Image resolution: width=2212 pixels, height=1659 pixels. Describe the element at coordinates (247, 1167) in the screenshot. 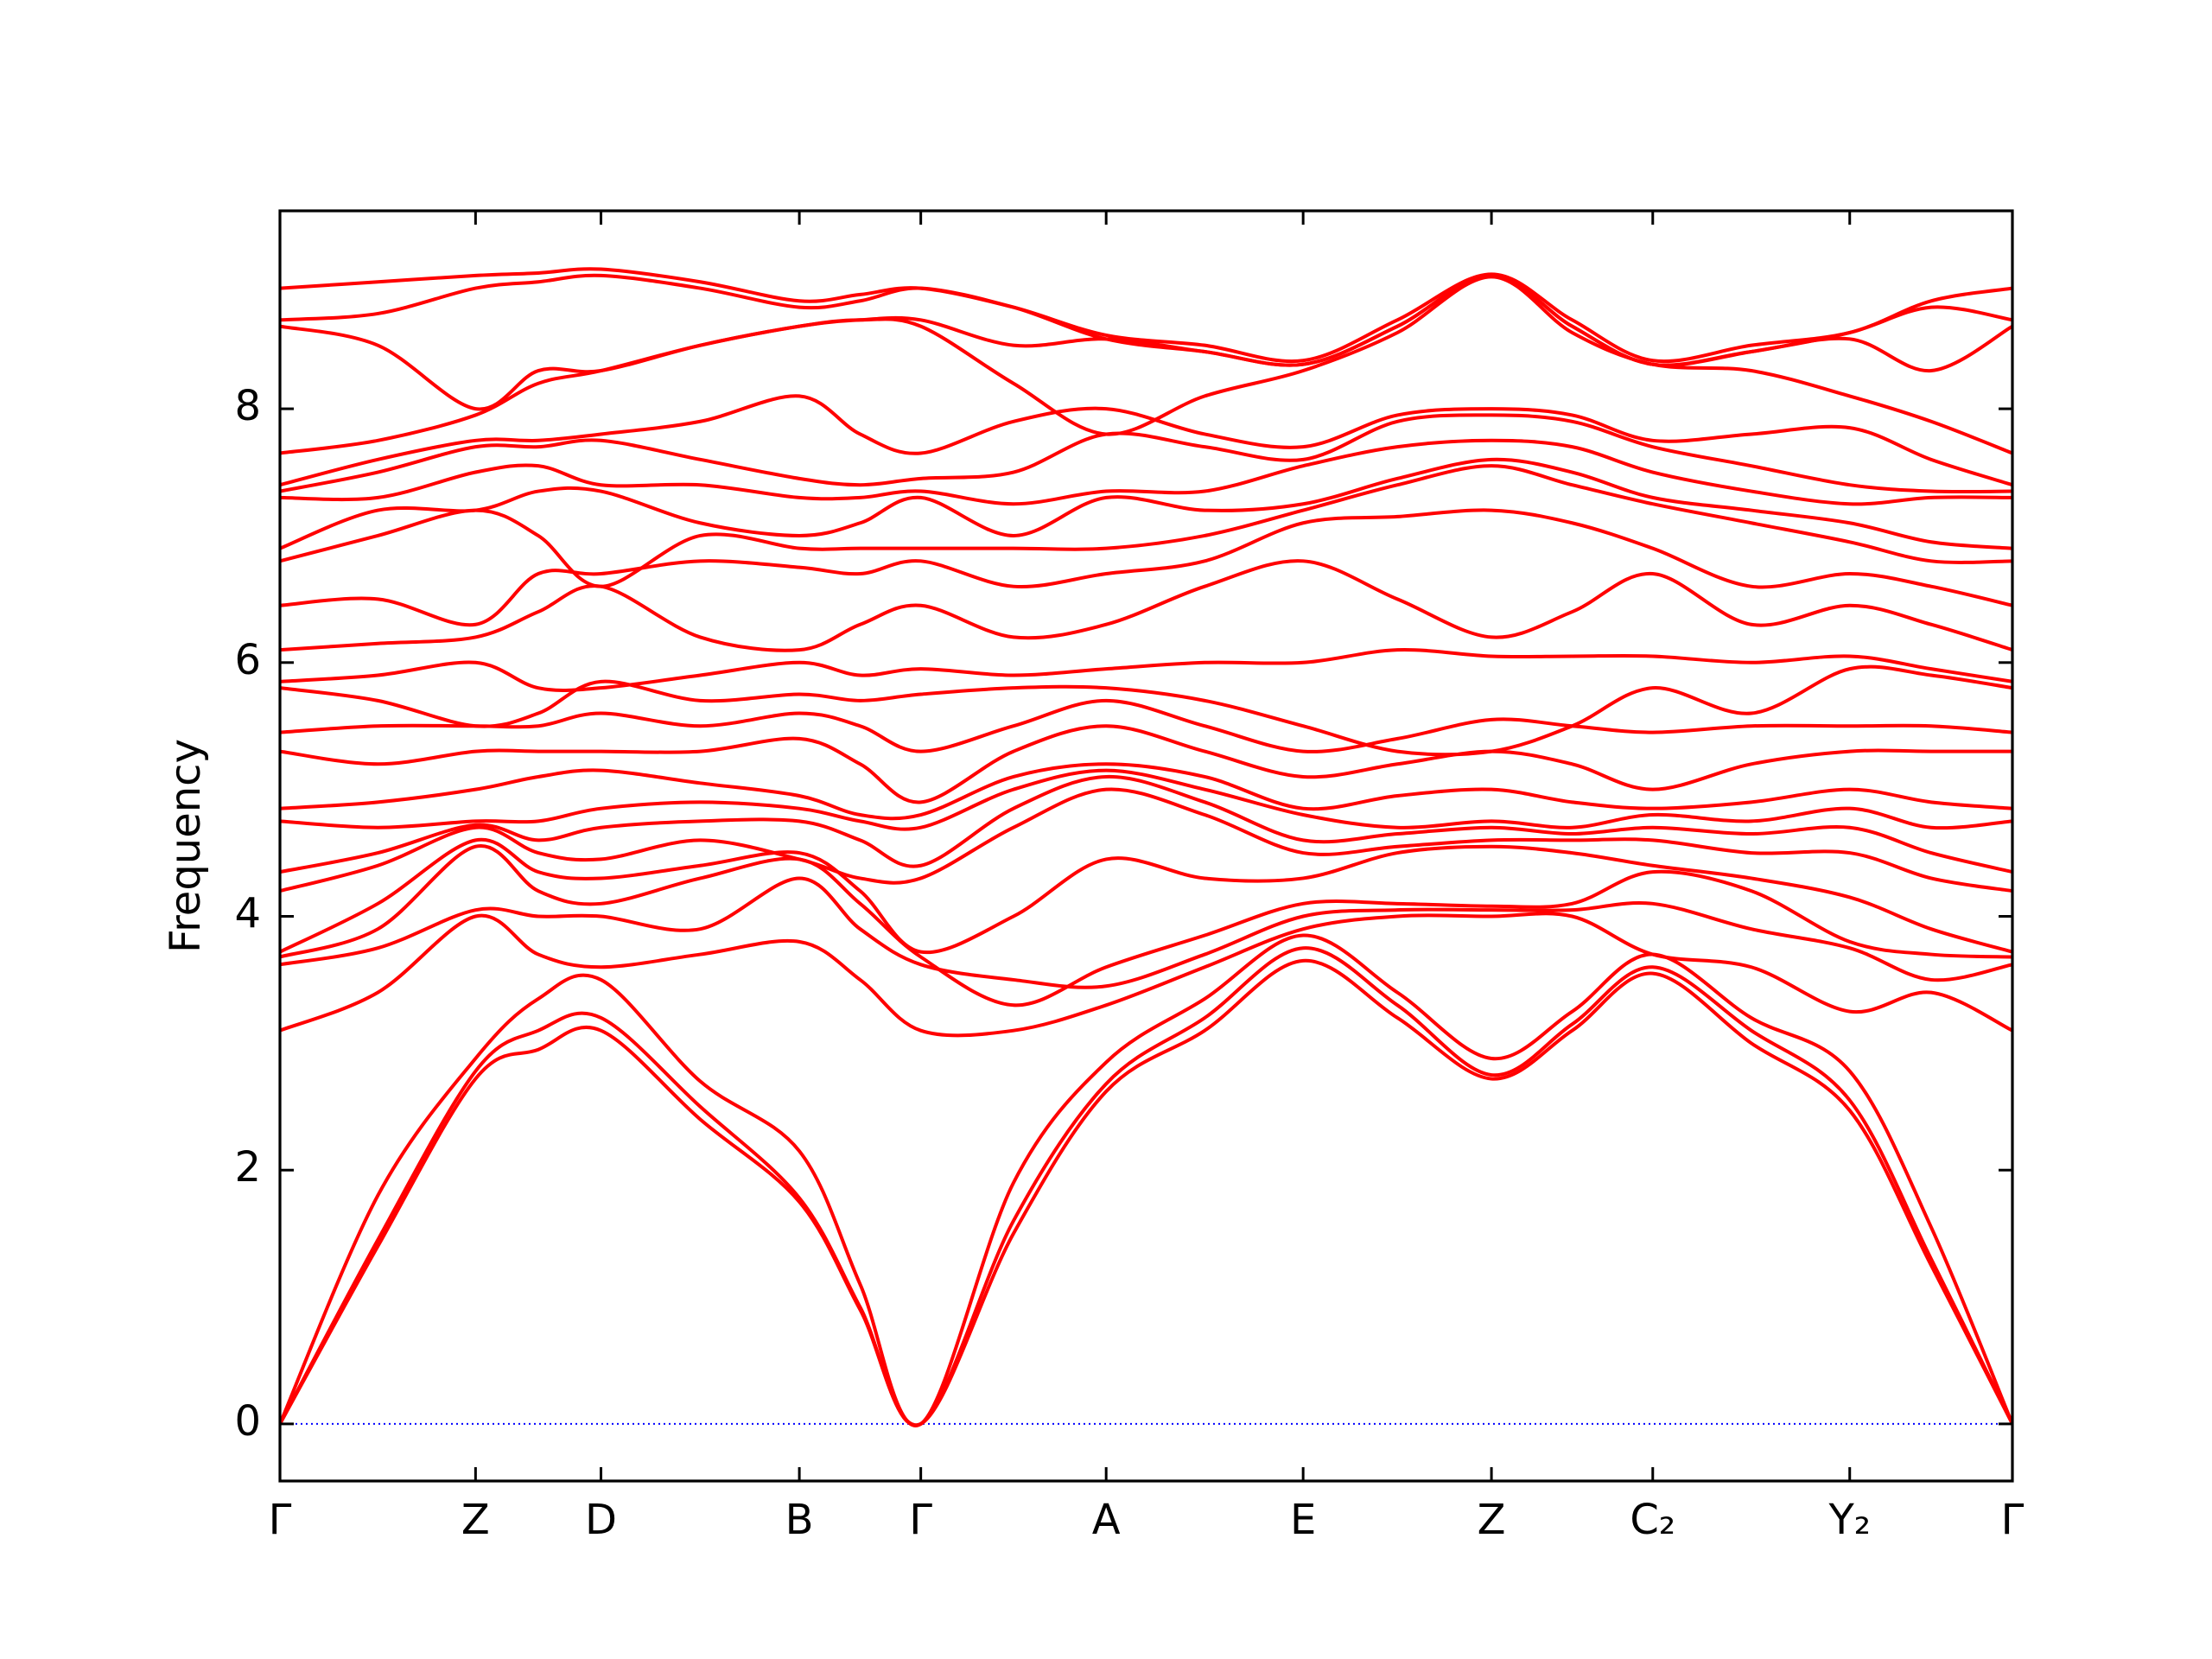

I see `y-tick-label: 2` at that location.